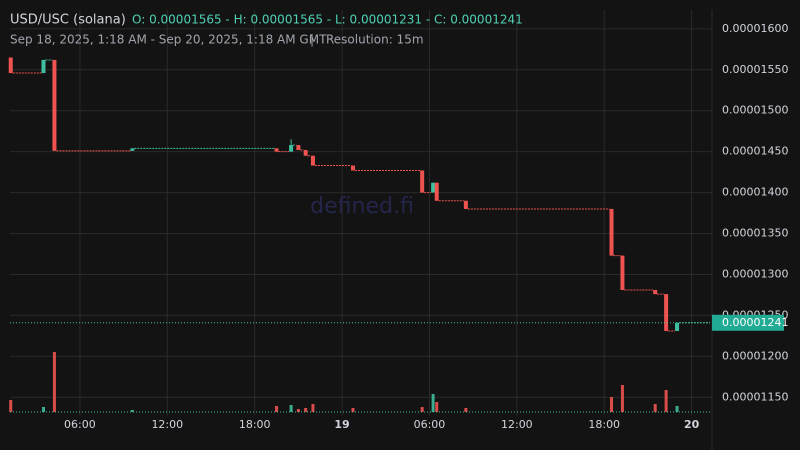  What do you see at coordinates (755, 110) in the screenshot?
I see `y-tick-label: 0.00001500` at bounding box center [755, 110].